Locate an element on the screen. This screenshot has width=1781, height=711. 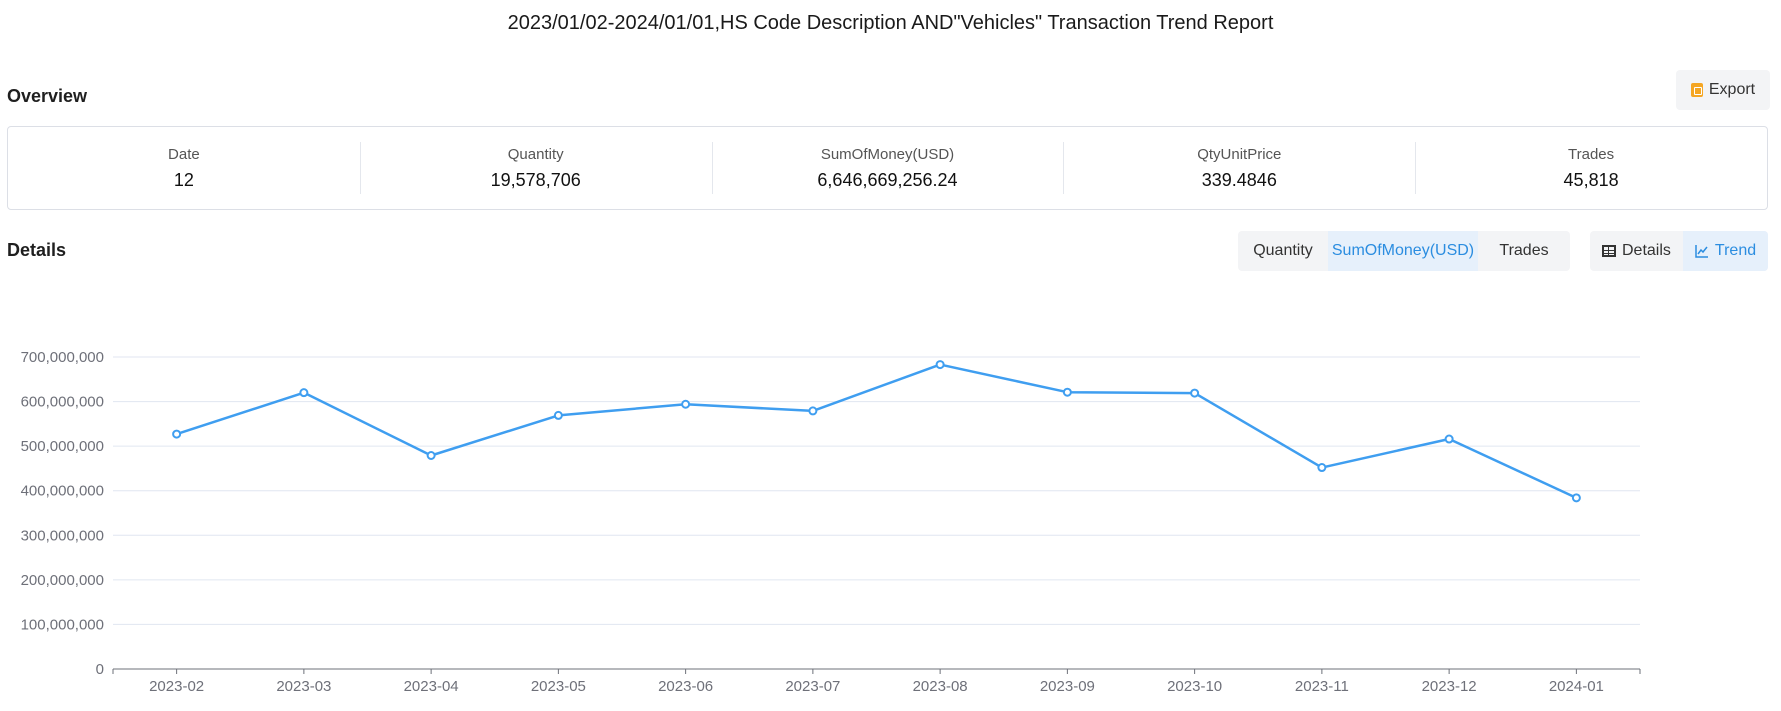
x-tick-label: 2023-10 is located at coordinates (1194, 686).